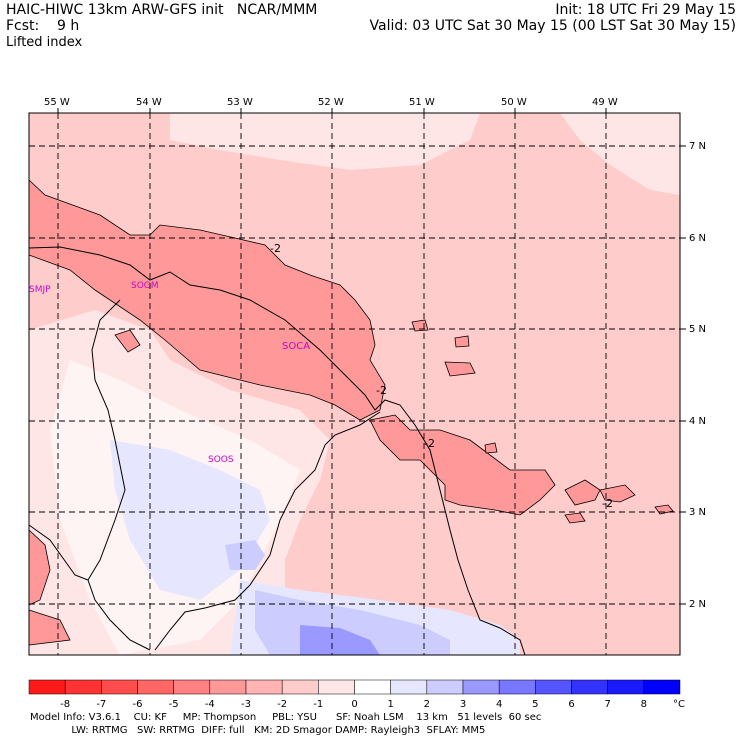  Describe the element at coordinates (422, 102) in the screenshot. I see `lon-label: 51 W` at that location.